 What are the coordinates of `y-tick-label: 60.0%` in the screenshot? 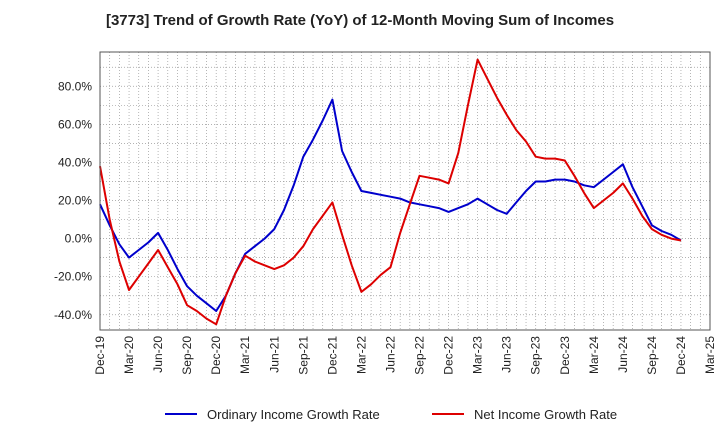 It's located at (75, 124).